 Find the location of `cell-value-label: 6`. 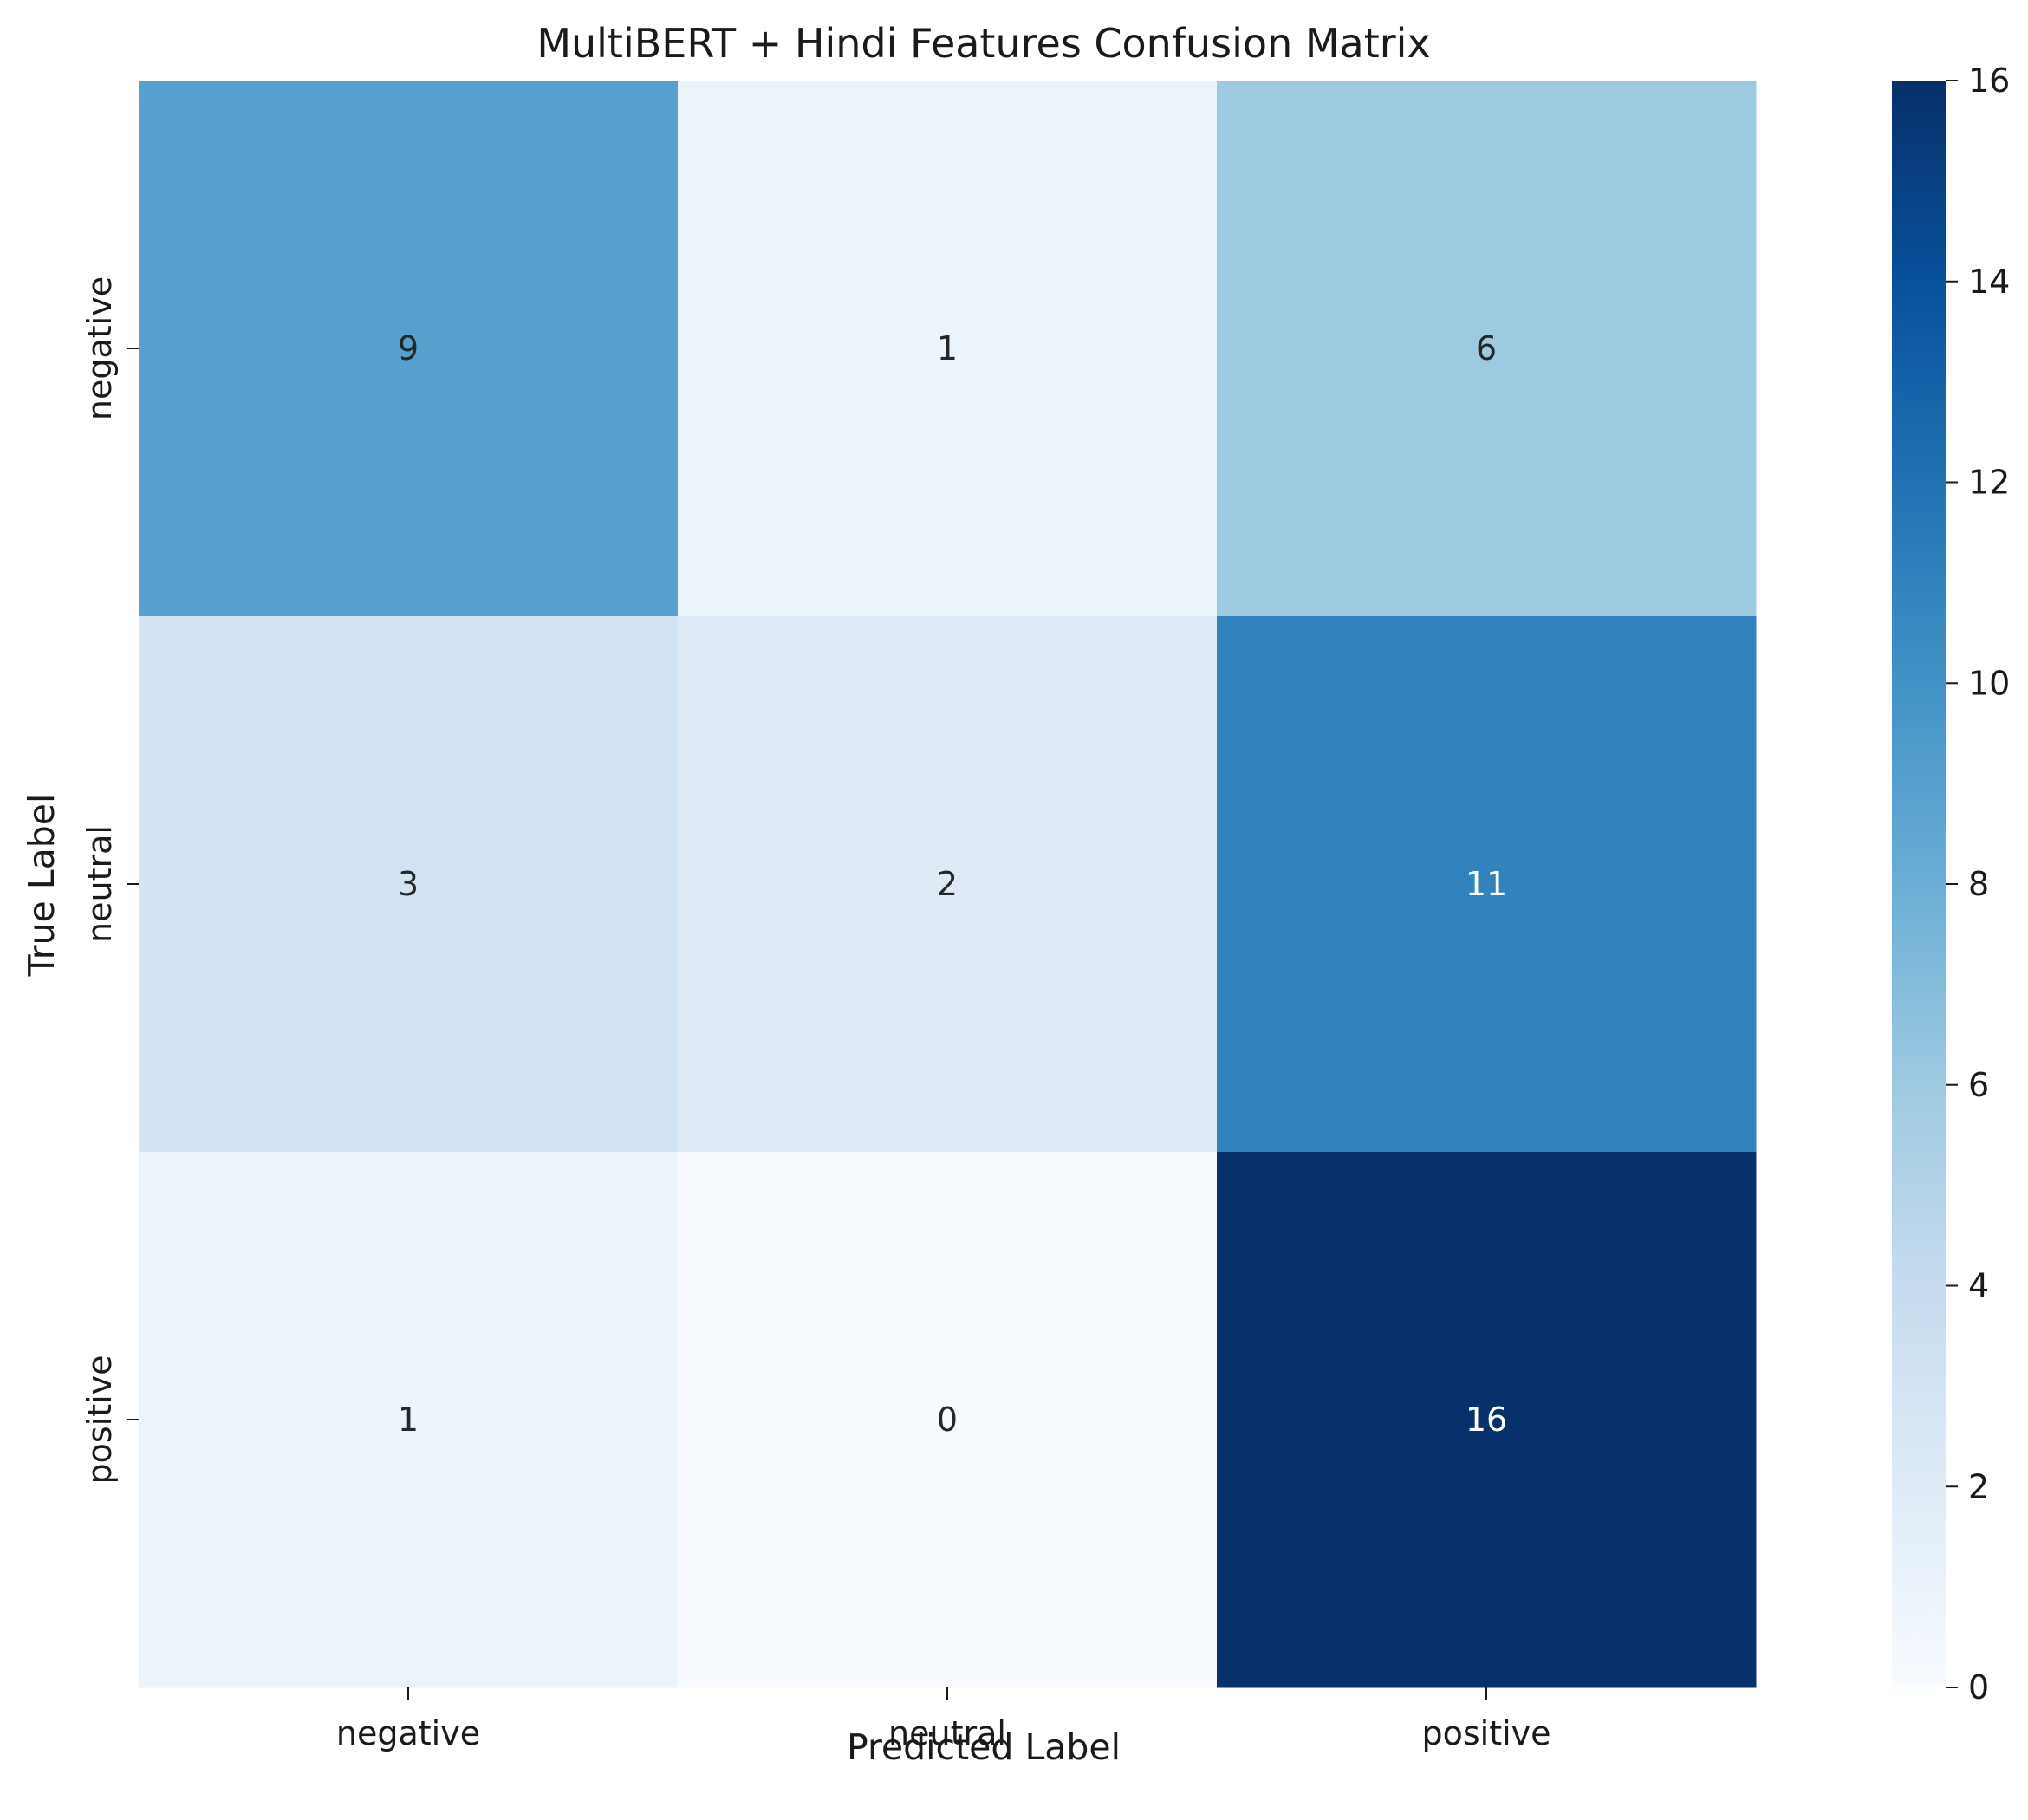

cell-value-label: 6 is located at coordinates (1486, 348).